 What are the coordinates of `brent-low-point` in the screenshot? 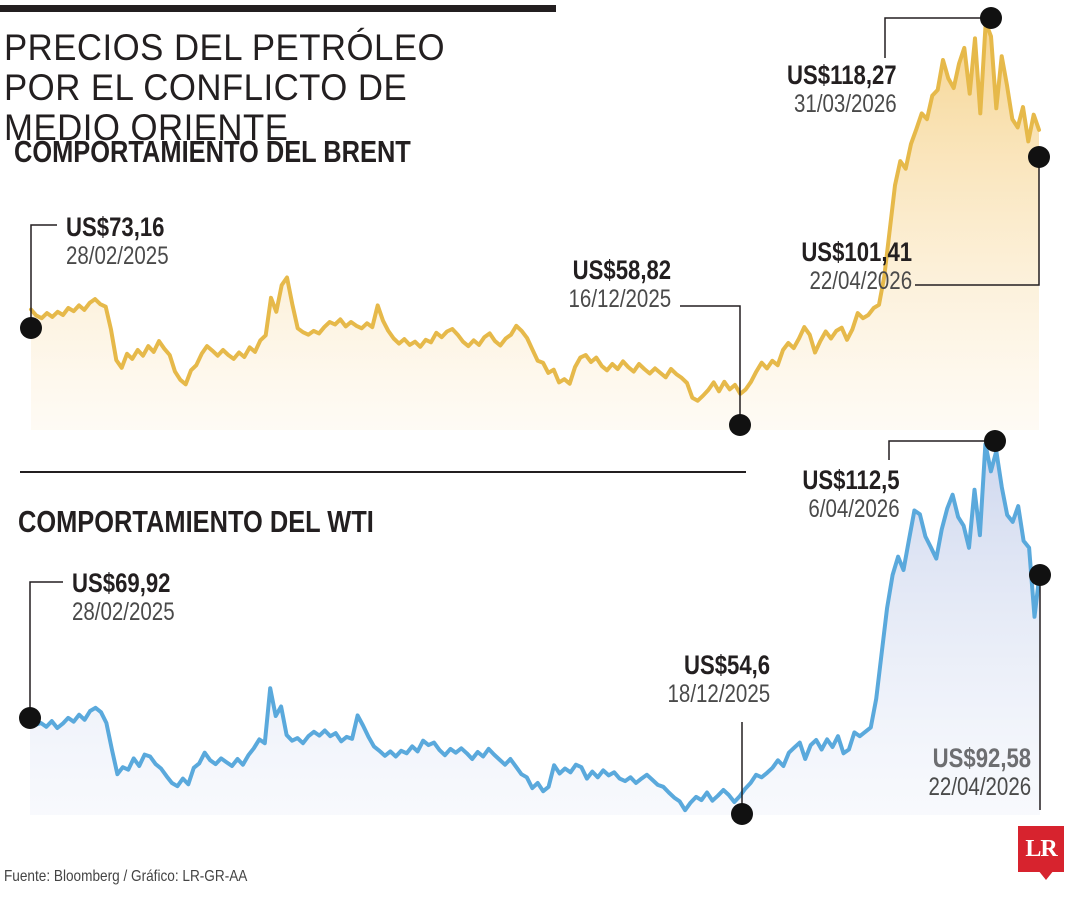 It's located at (740, 425).